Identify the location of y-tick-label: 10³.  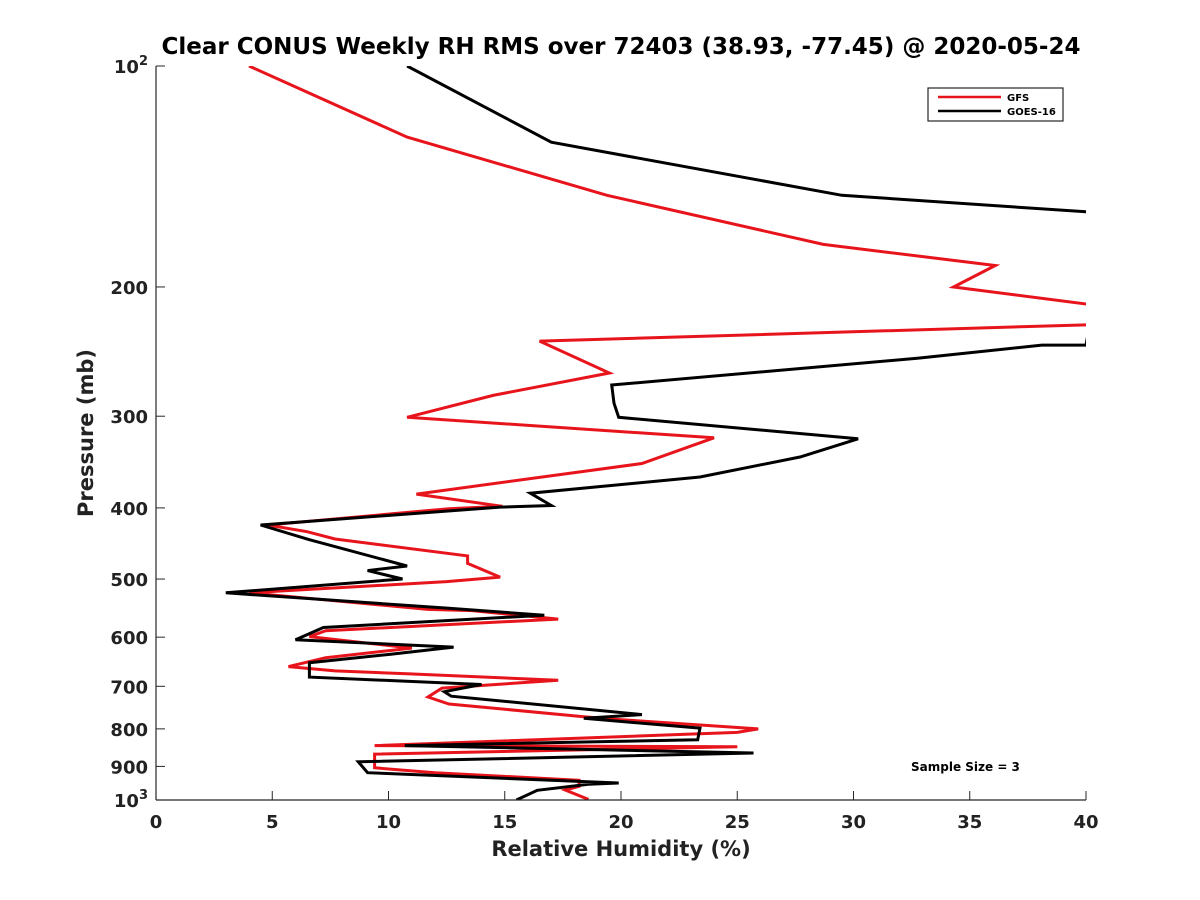
(131, 800).